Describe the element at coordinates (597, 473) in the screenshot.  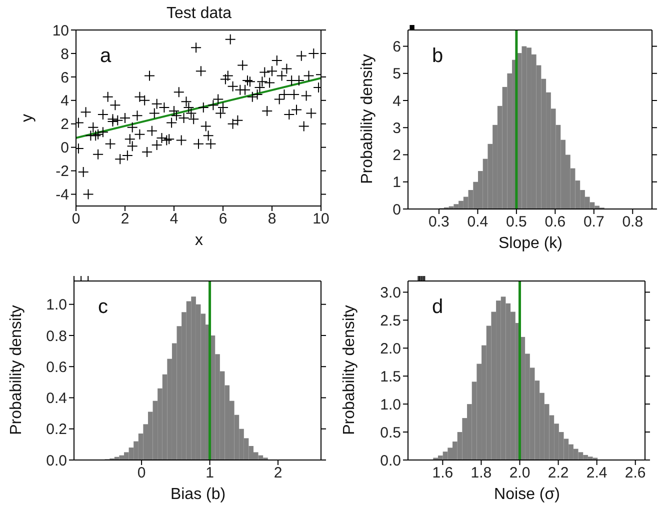
I see `x-tick-label: 2.4` at that location.